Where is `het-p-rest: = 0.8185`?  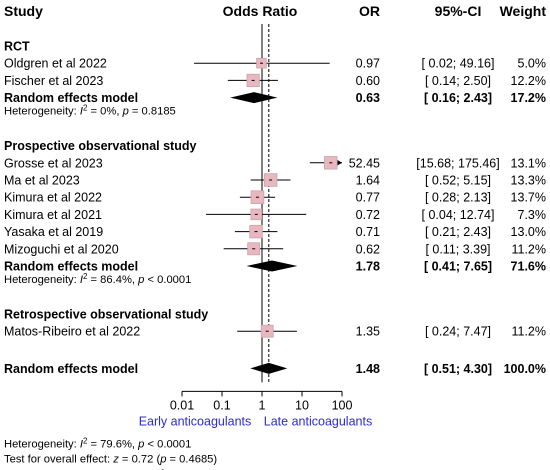 het-p-rest: = 0.8185 is located at coordinates (152, 112).